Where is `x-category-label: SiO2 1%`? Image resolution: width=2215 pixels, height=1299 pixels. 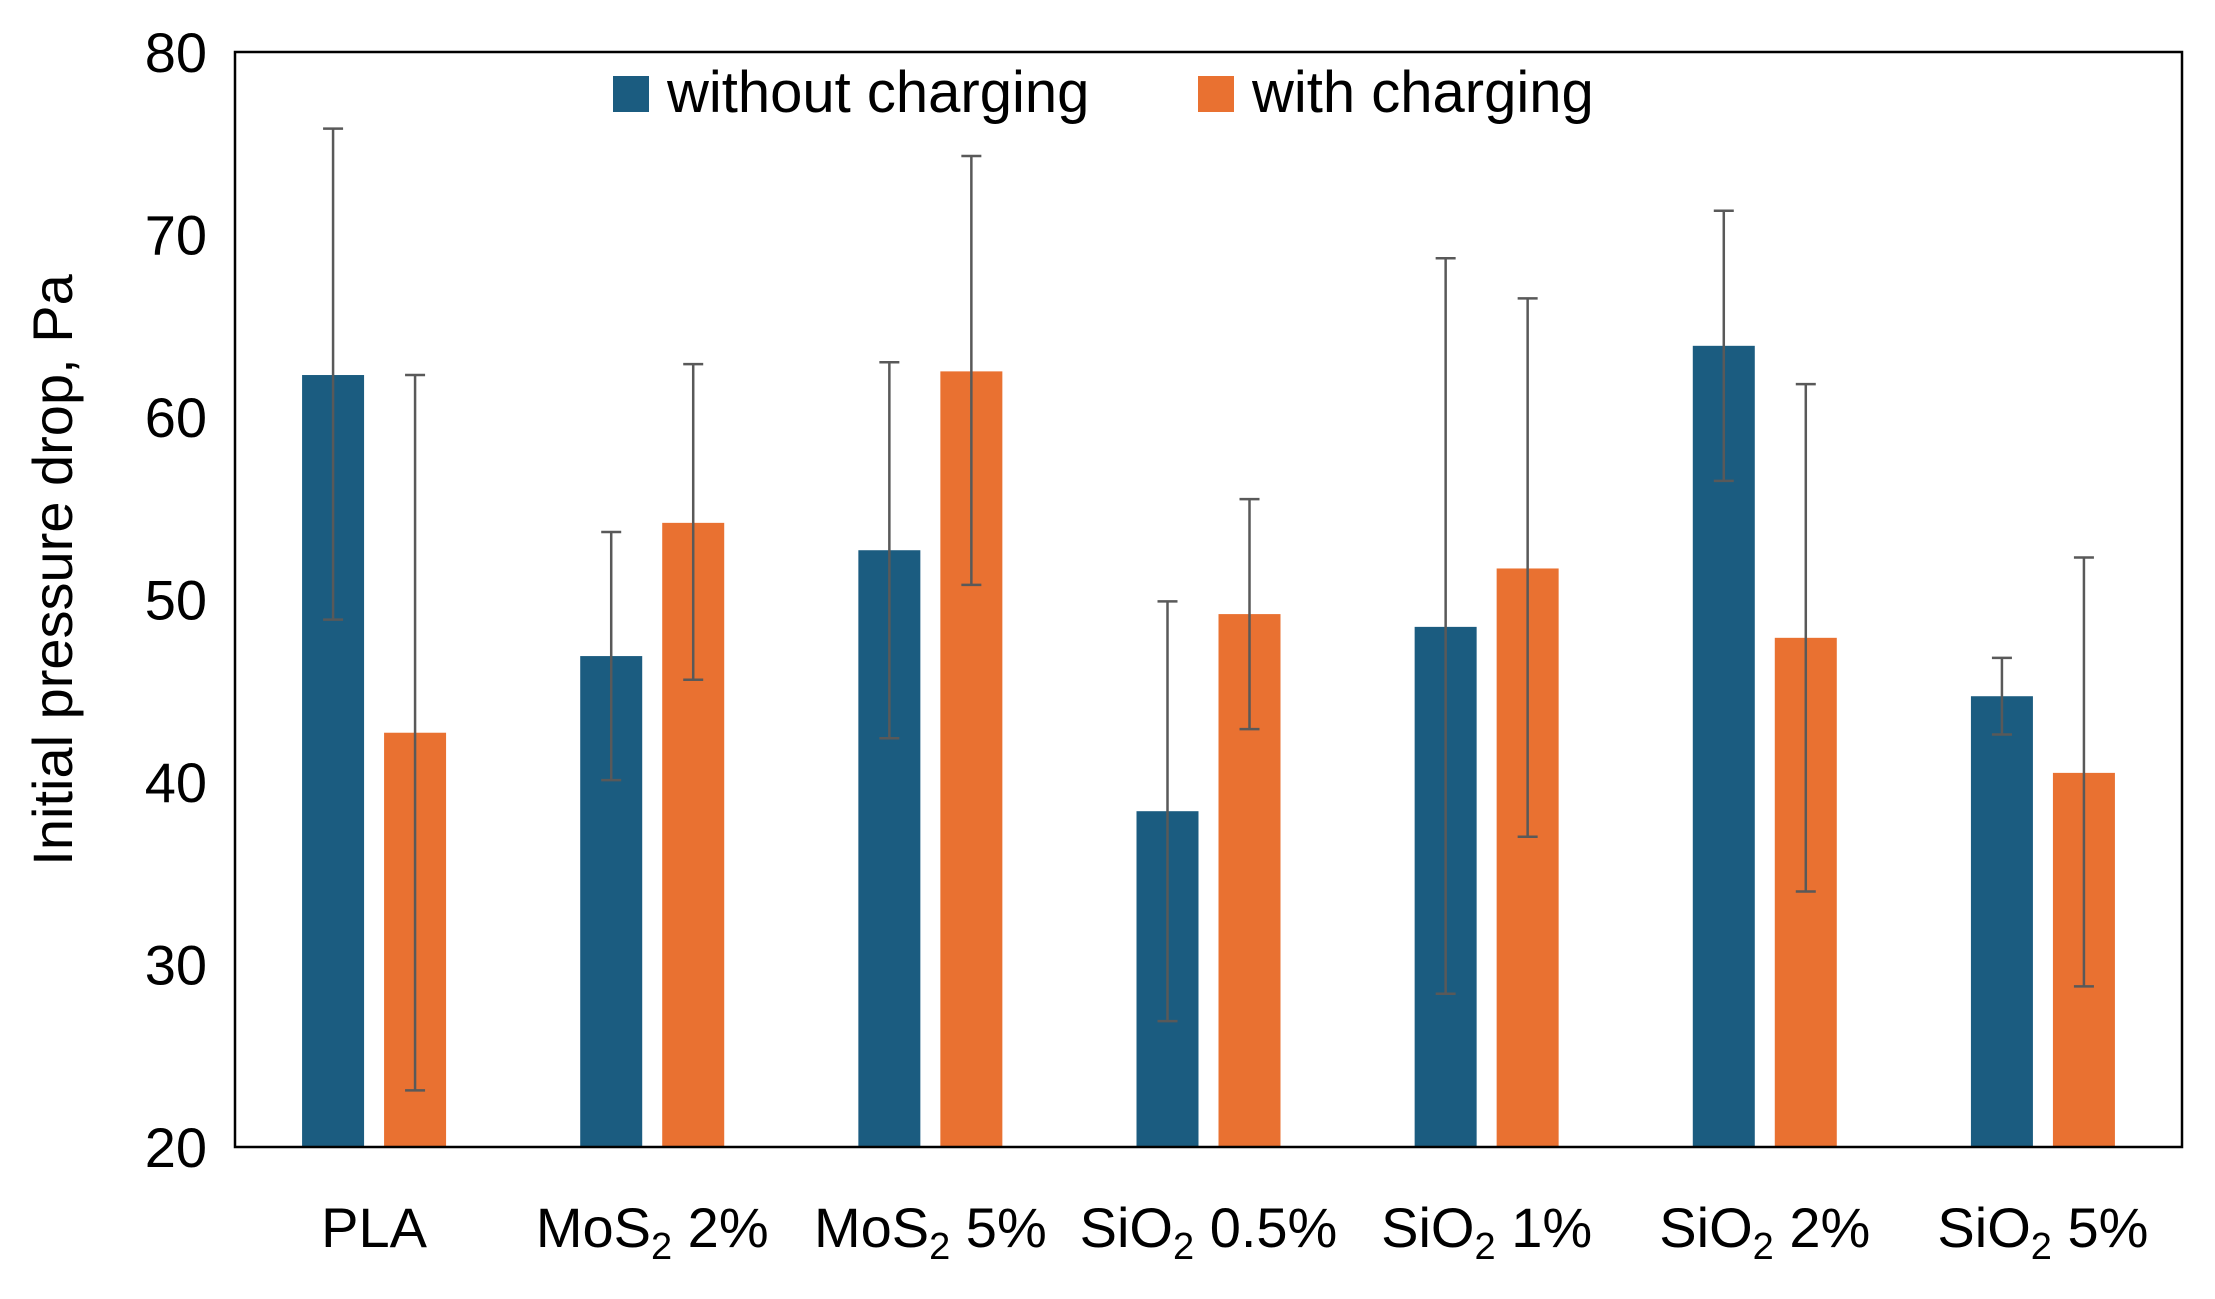 x-category-label: SiO2 1% is located at coordinates (1486, 1232).